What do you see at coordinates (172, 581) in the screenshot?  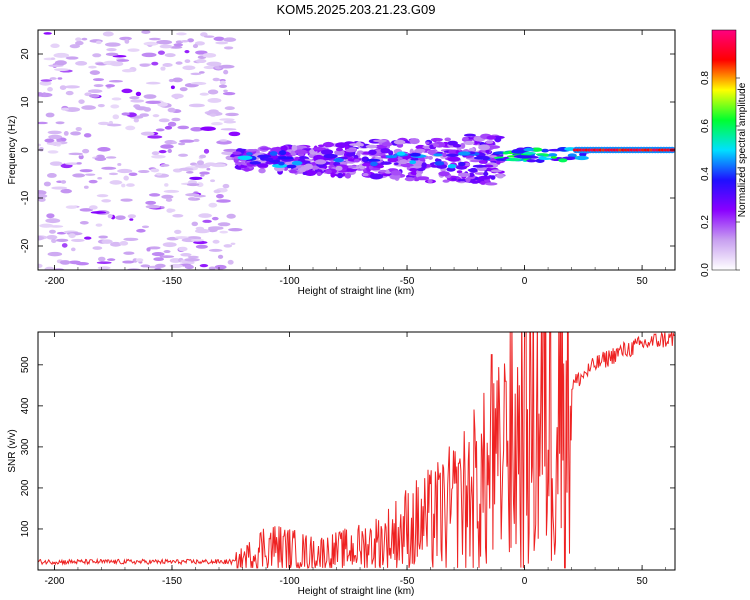 I see `x-tick-label: -150` at bounding box center [172, 581].